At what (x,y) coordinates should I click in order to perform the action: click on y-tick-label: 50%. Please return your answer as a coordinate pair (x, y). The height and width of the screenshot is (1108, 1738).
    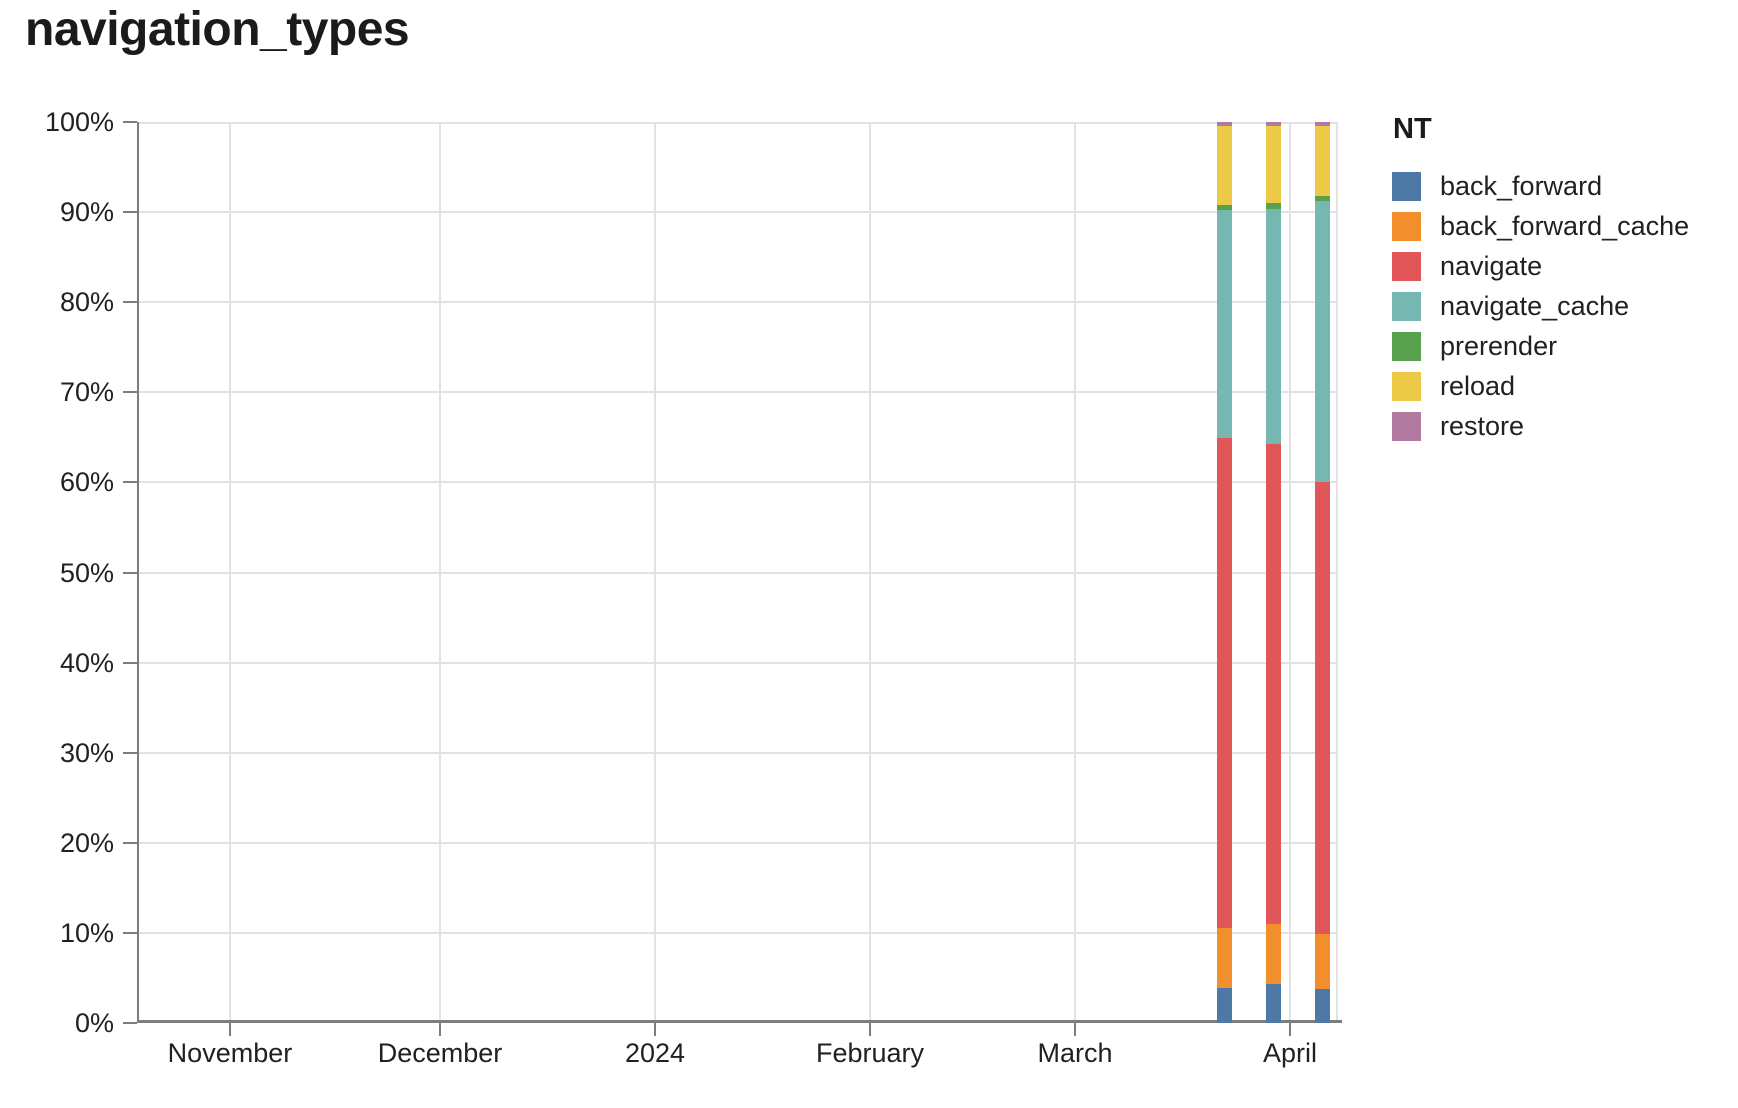
    Looking at the image, I should click on (86, 572).